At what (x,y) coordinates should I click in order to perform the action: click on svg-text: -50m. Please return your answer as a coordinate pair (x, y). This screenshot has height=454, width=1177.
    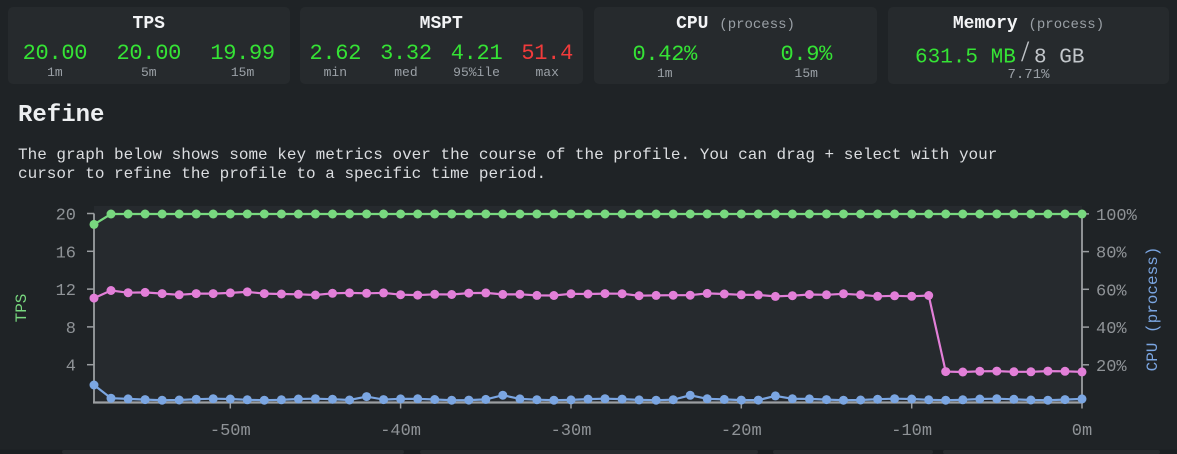
    Looking at the image, I should click on (230, 431).